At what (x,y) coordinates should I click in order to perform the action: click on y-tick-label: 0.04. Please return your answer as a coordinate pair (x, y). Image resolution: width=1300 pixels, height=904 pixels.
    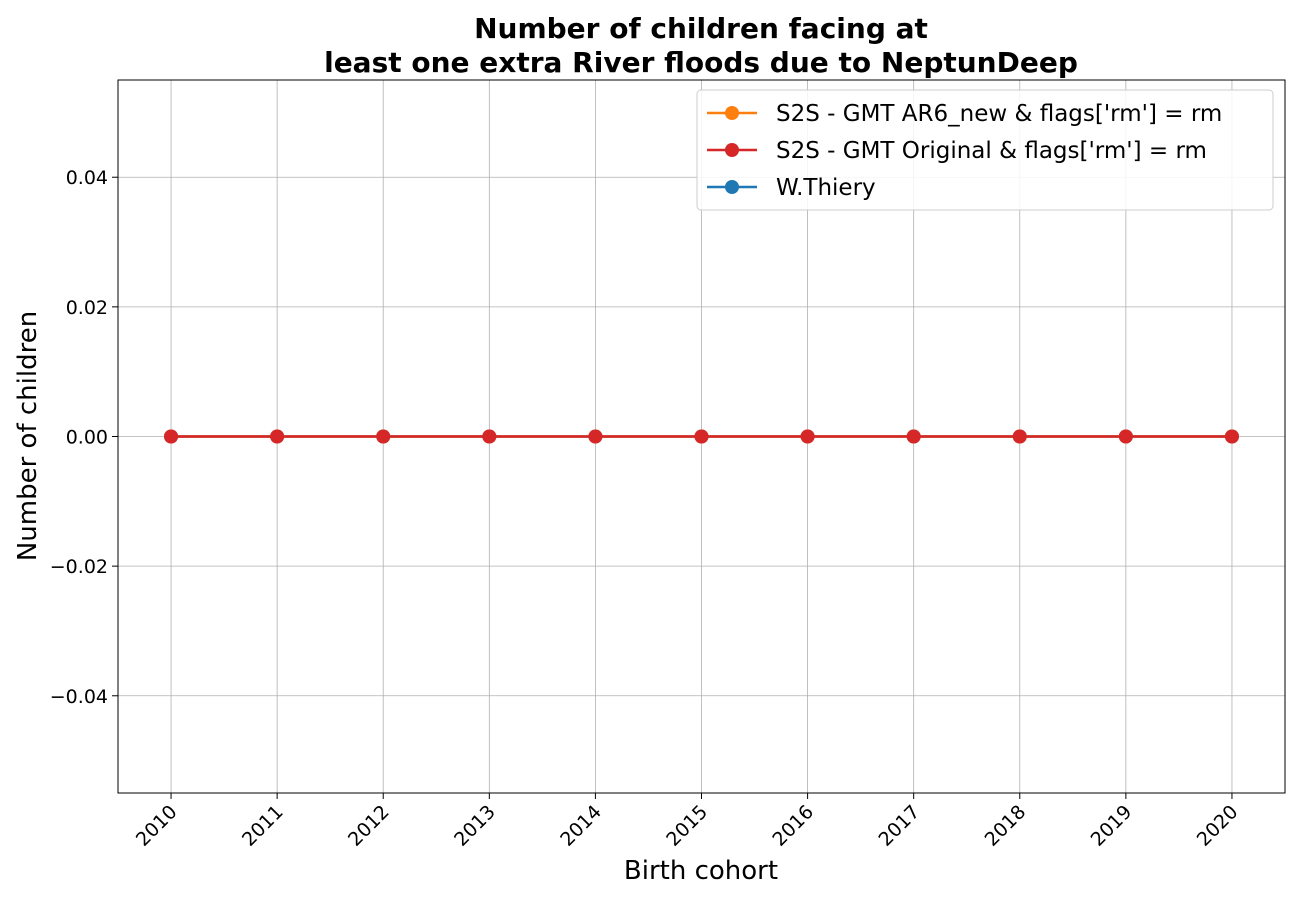
    Looking at the image, I should click on (87, 178).